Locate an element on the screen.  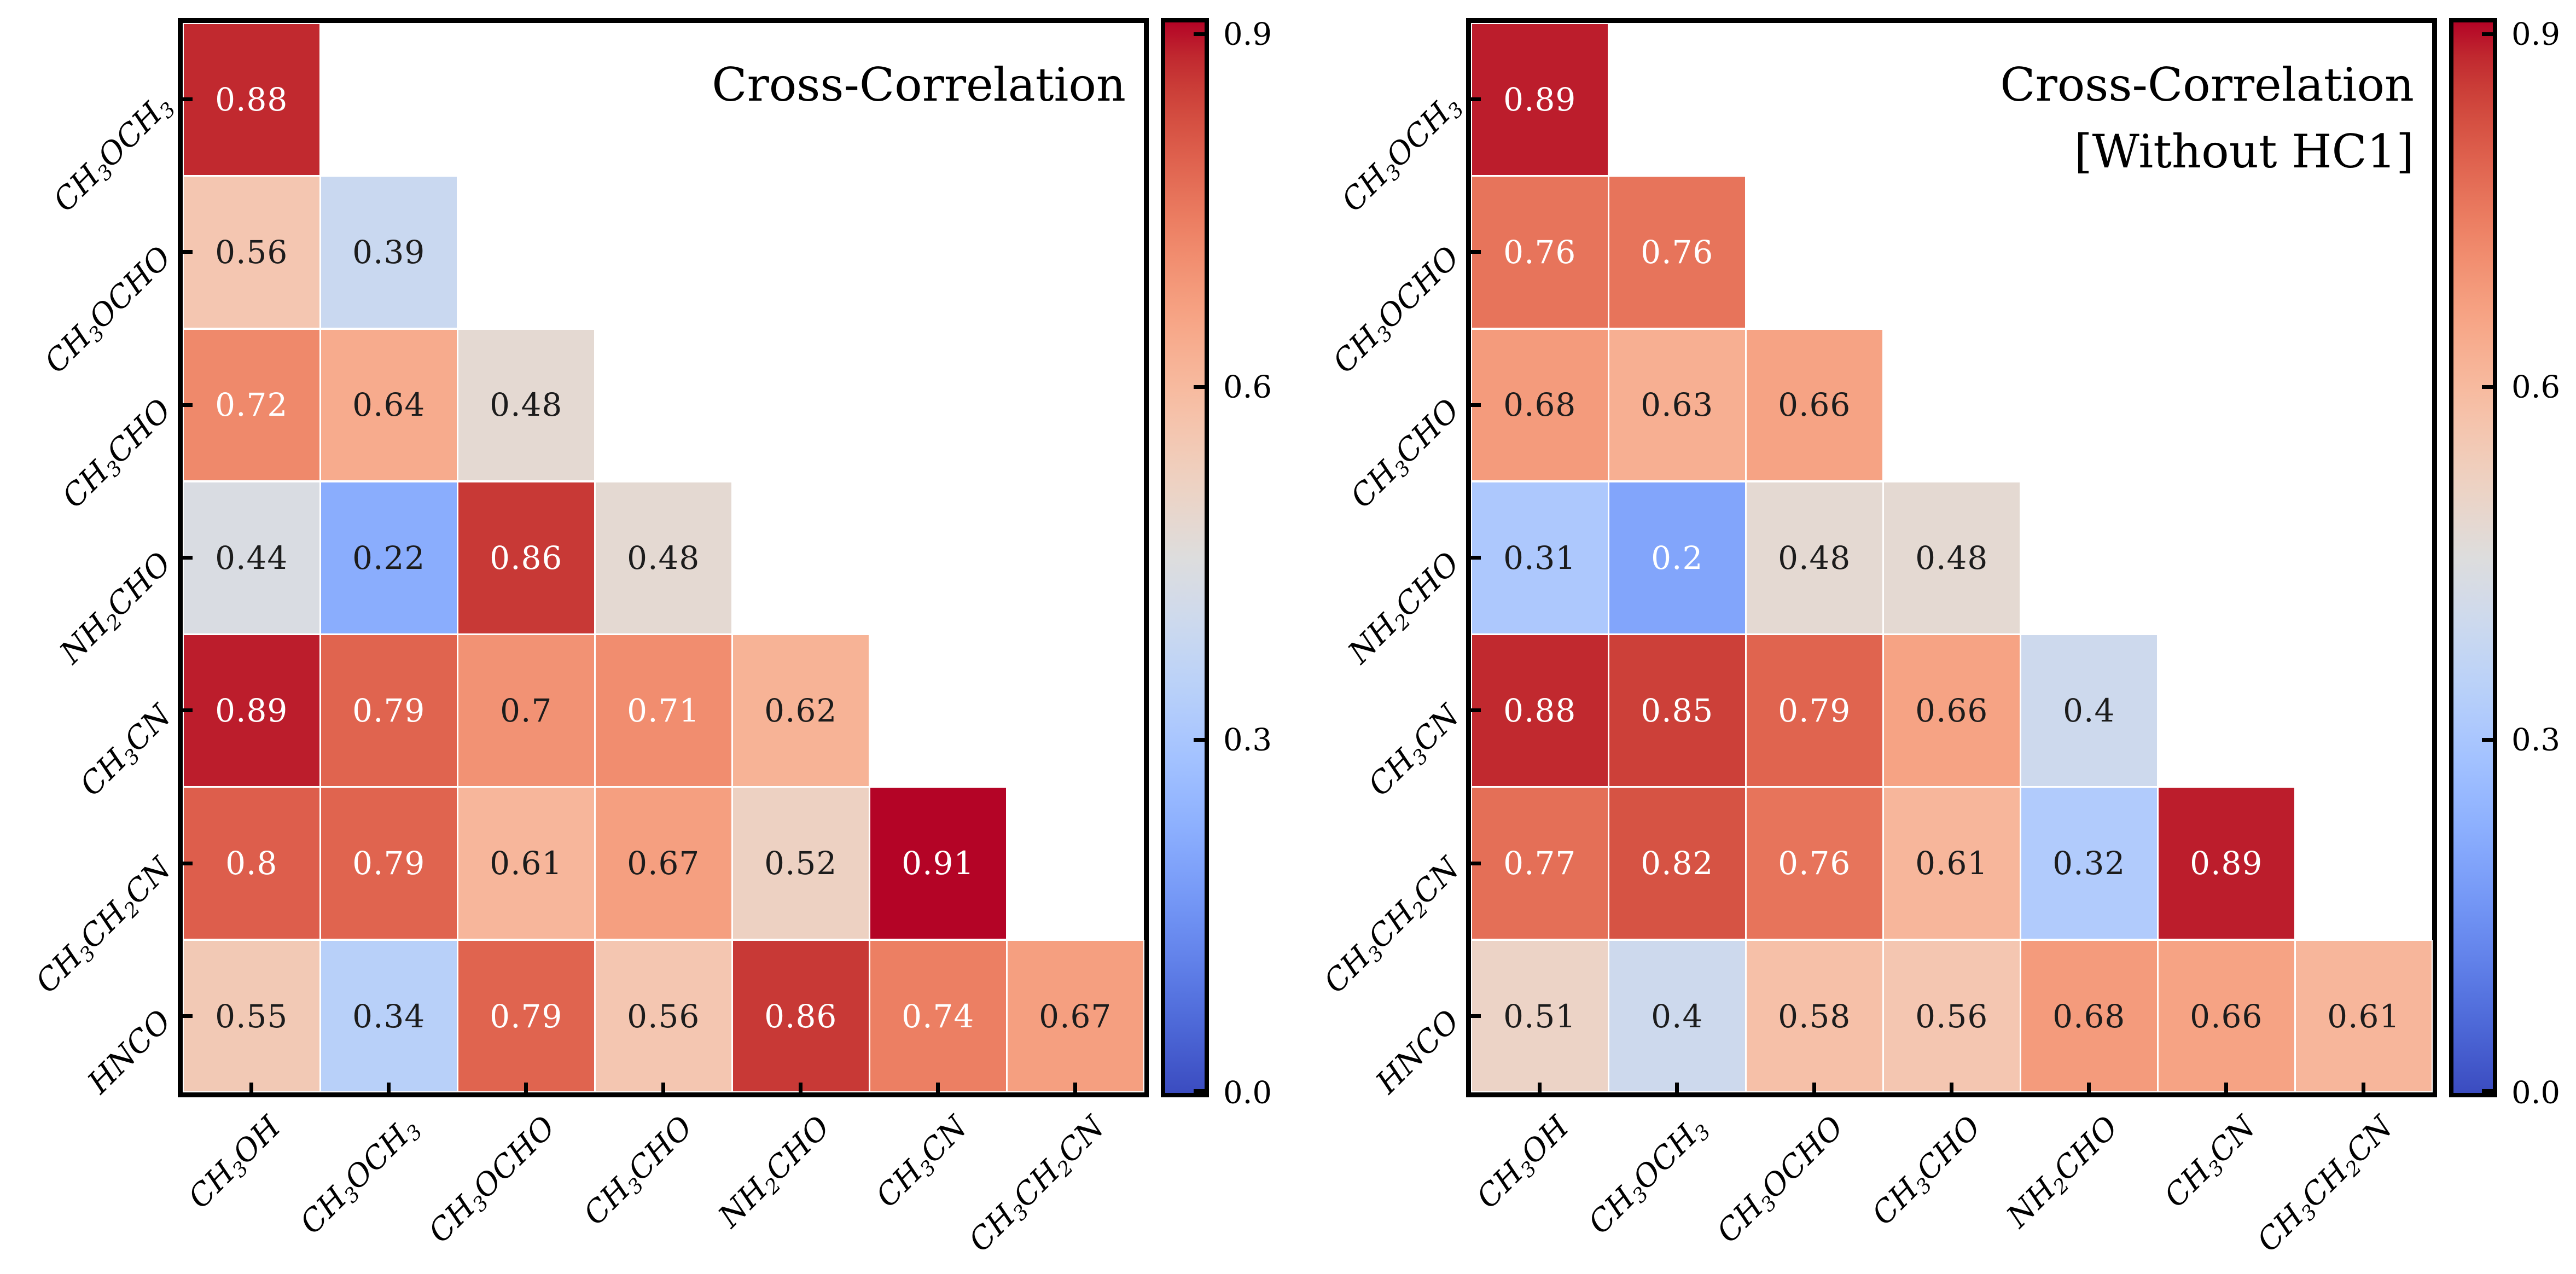
heatmap-cell: 0.22 is located at coordinates (389, 558).